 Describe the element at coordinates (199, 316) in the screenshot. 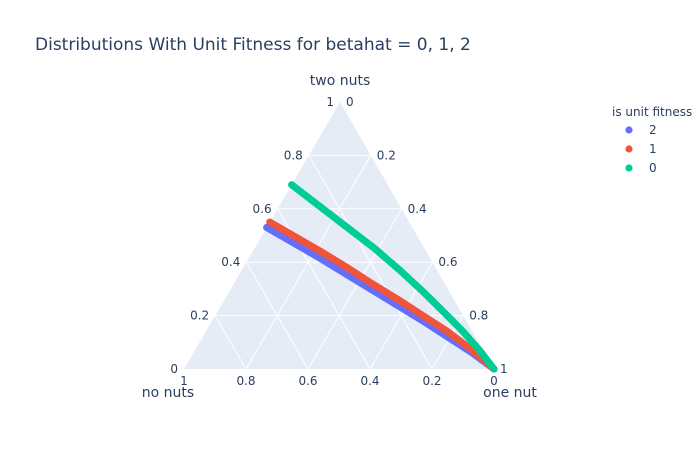

I see `tick-label-two-nuts: 0.2` at that location.